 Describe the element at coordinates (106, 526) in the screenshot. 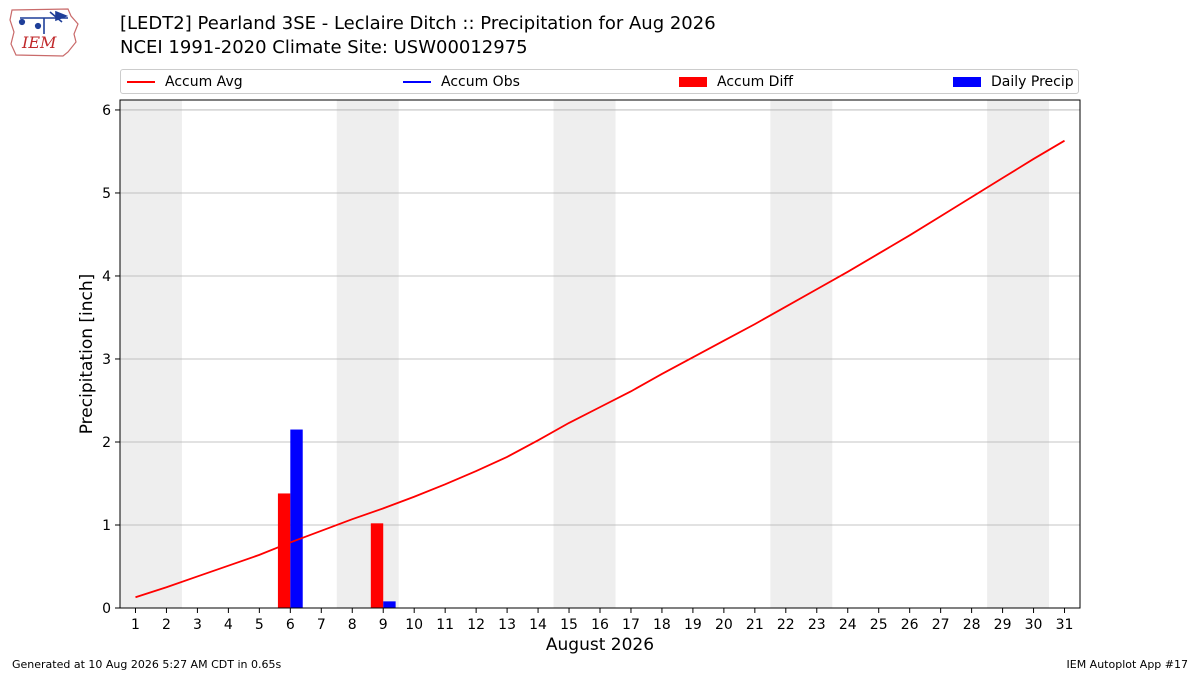

I see `y-tick-label-1: 1` at that location.